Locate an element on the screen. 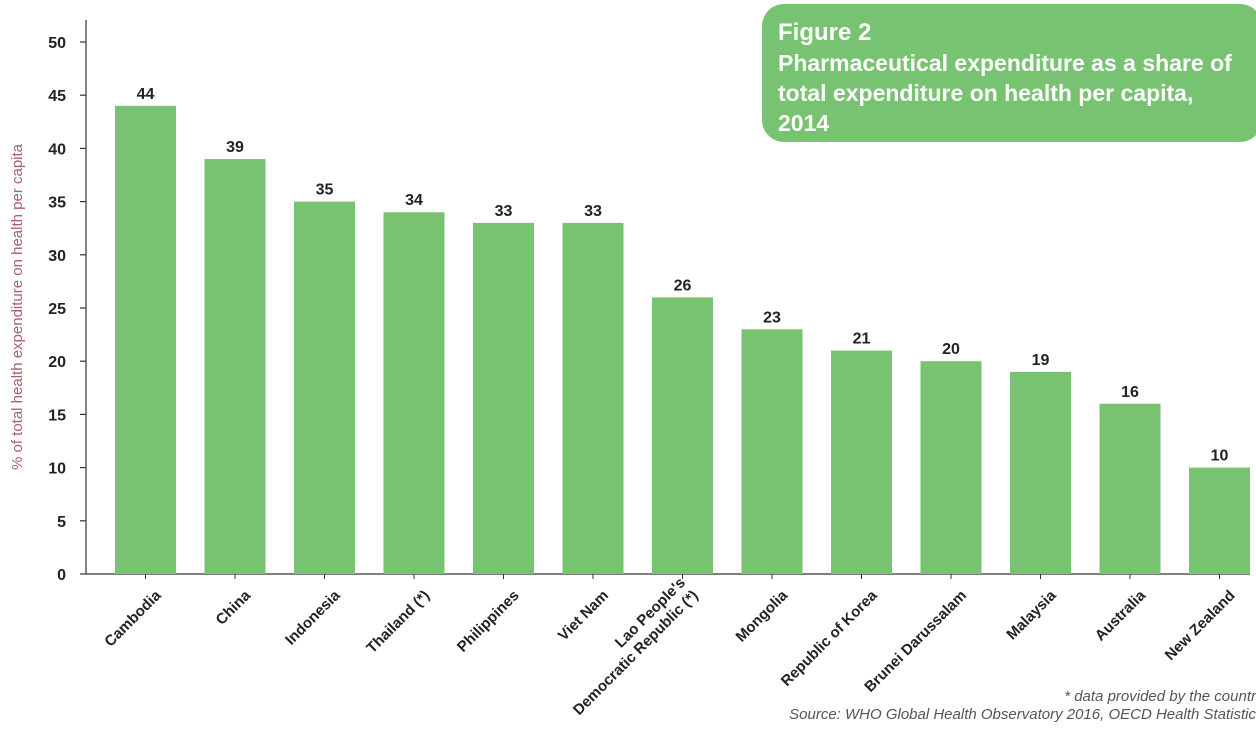  category-label-line: Thailand (*) is located at coordinates (398, 622).